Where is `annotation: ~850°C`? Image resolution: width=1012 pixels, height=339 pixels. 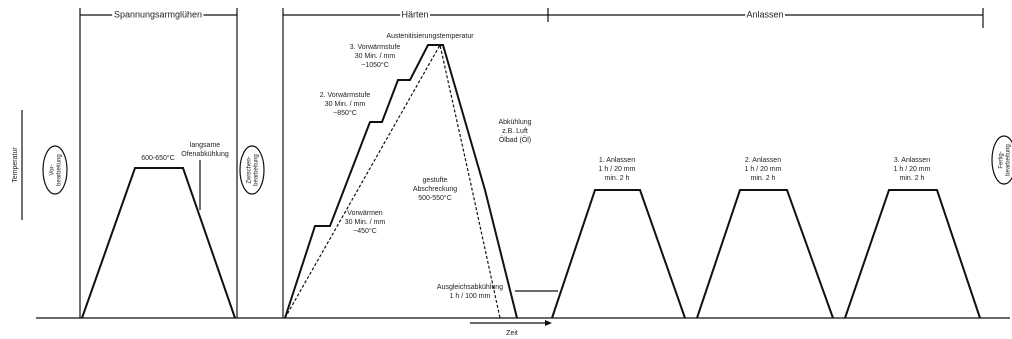 annotation: ~850°C is located at coordinates (345, 113).